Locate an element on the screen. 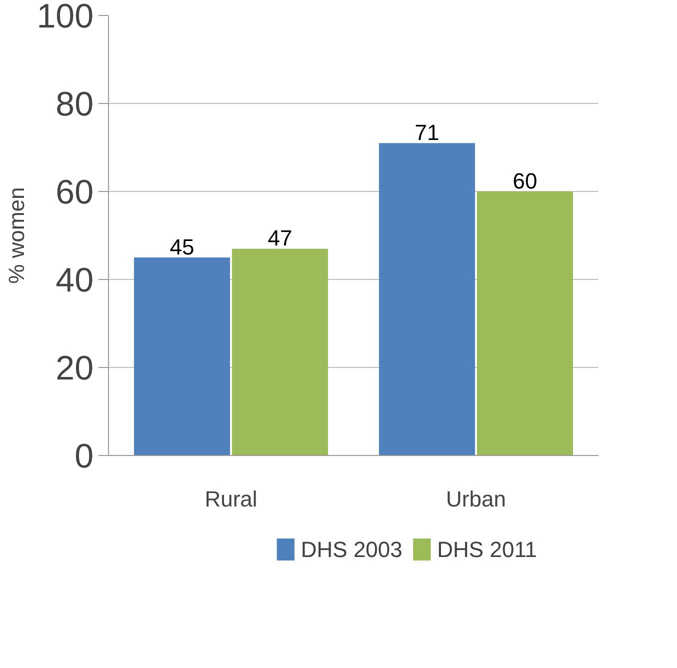 The width and height of the screenshot is (677, 668). data-label: 71 is located at coordinates (427, 133).